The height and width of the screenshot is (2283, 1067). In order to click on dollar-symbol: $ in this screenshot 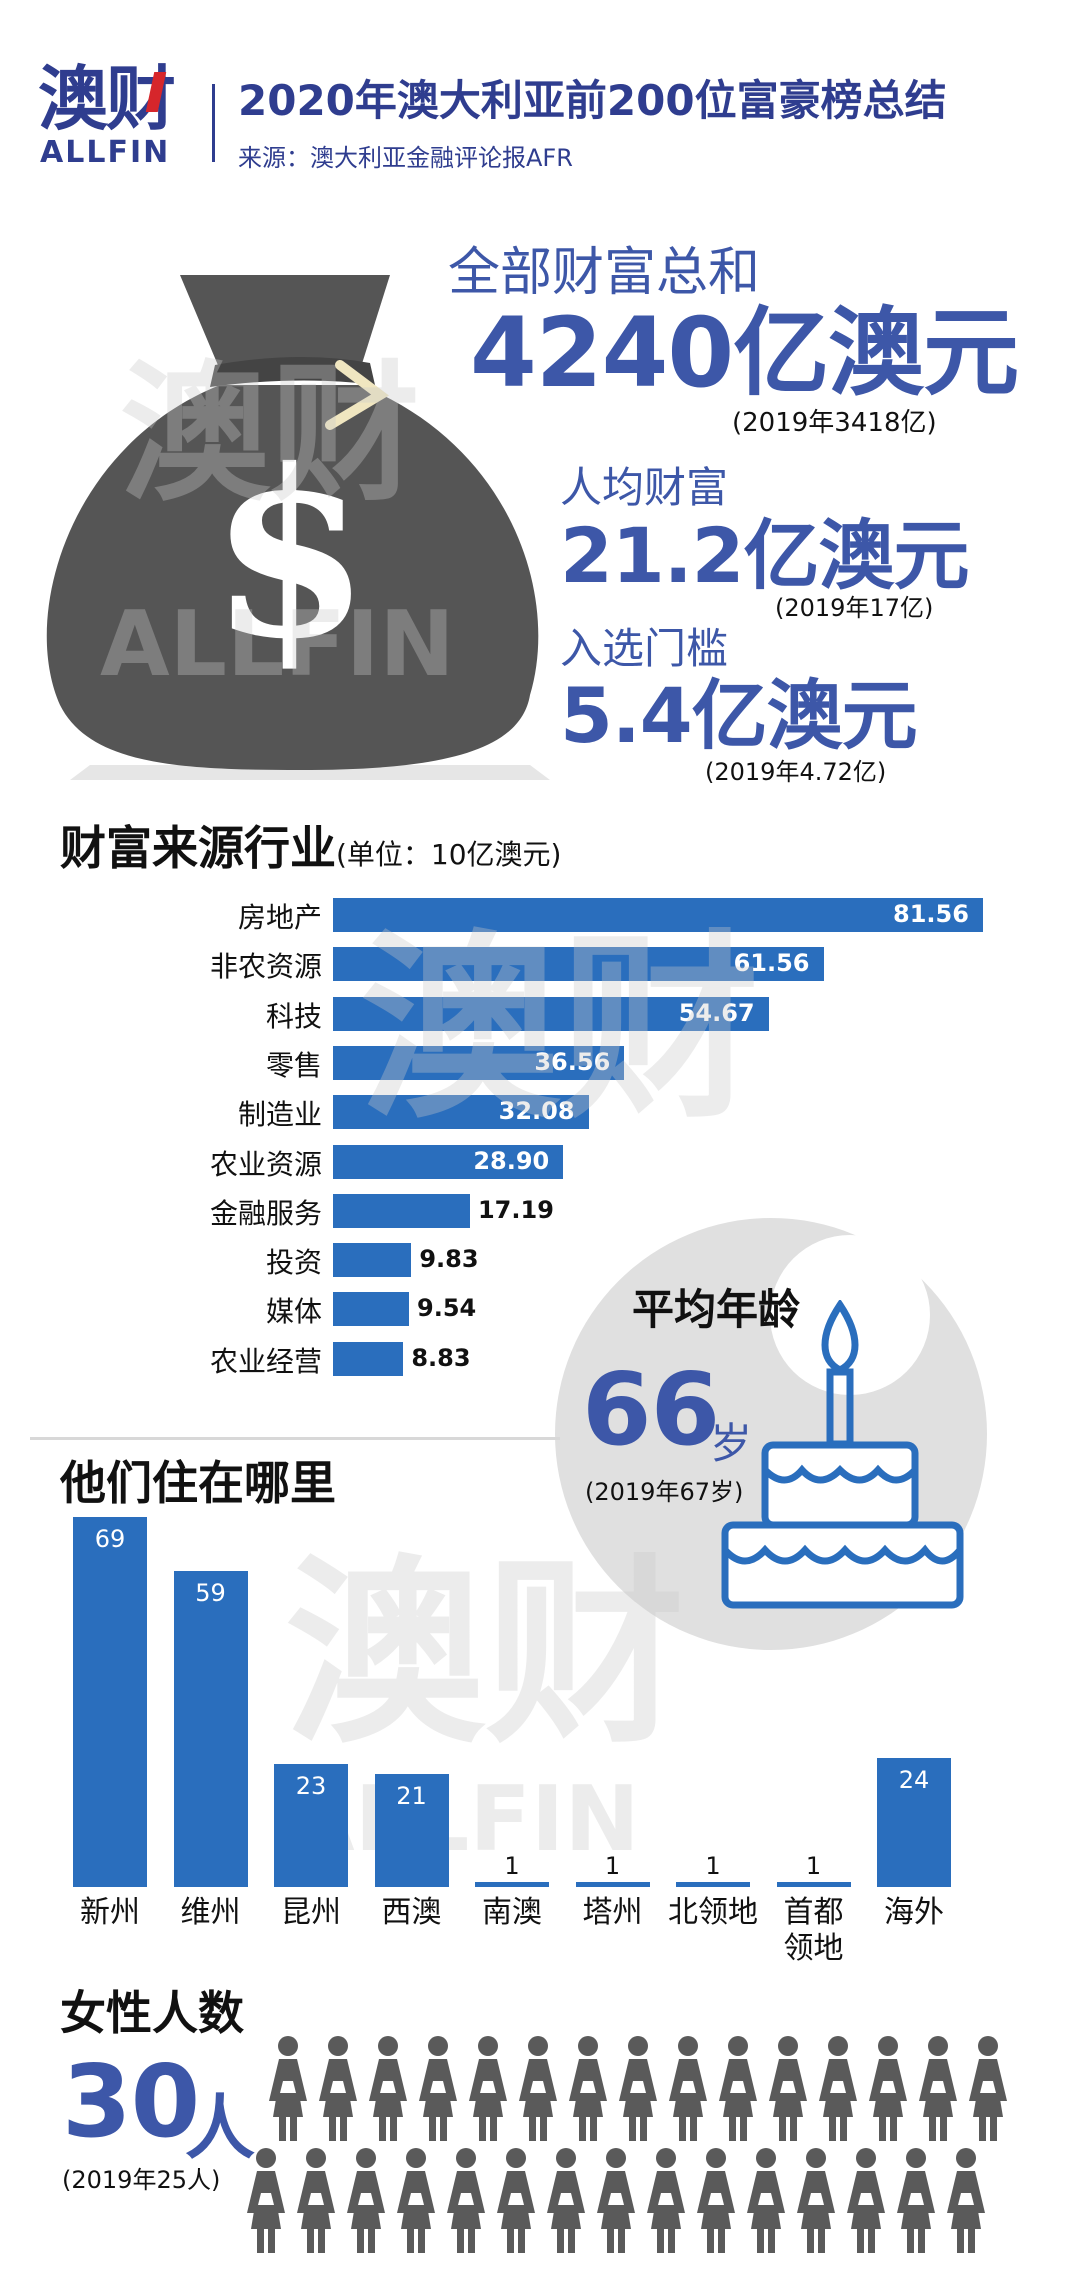, I will do `click(290, 555)`.